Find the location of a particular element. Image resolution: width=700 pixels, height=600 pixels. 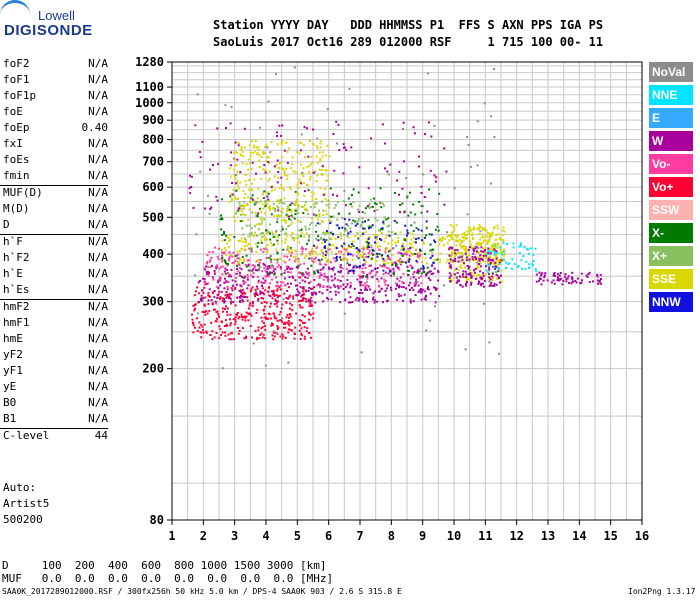

param-value: N/A is located at coordinates (98, 289).